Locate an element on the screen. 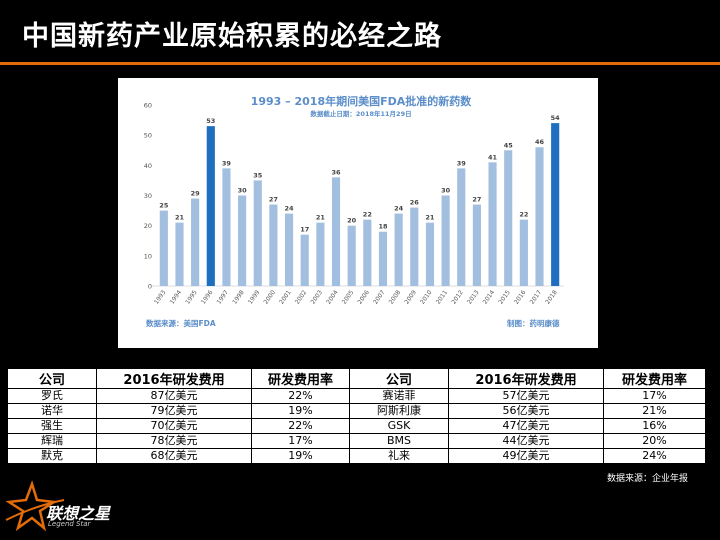  x-tick-label: 2005 is located at coordinates (348, 297).